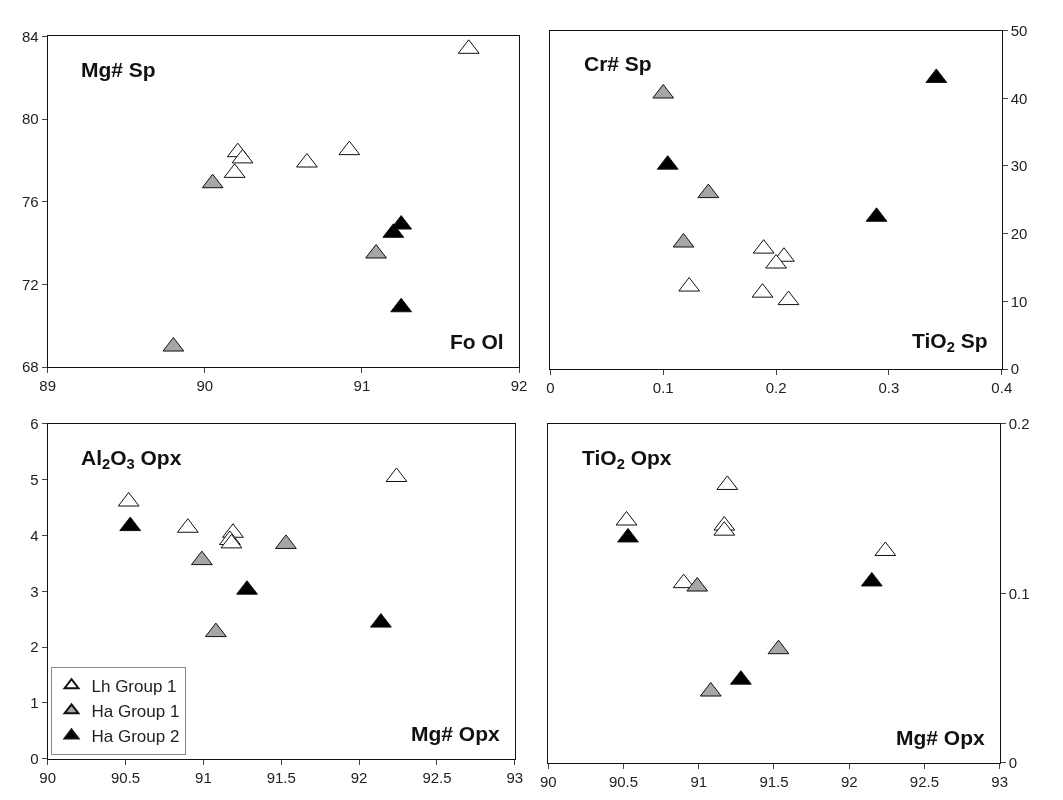 Image resolution: width=1063 pixels, height=800 pixels. Describe the element at coordinates (776, 388) in the screenshot. I see `x-tick-label: 0.2` at that location.